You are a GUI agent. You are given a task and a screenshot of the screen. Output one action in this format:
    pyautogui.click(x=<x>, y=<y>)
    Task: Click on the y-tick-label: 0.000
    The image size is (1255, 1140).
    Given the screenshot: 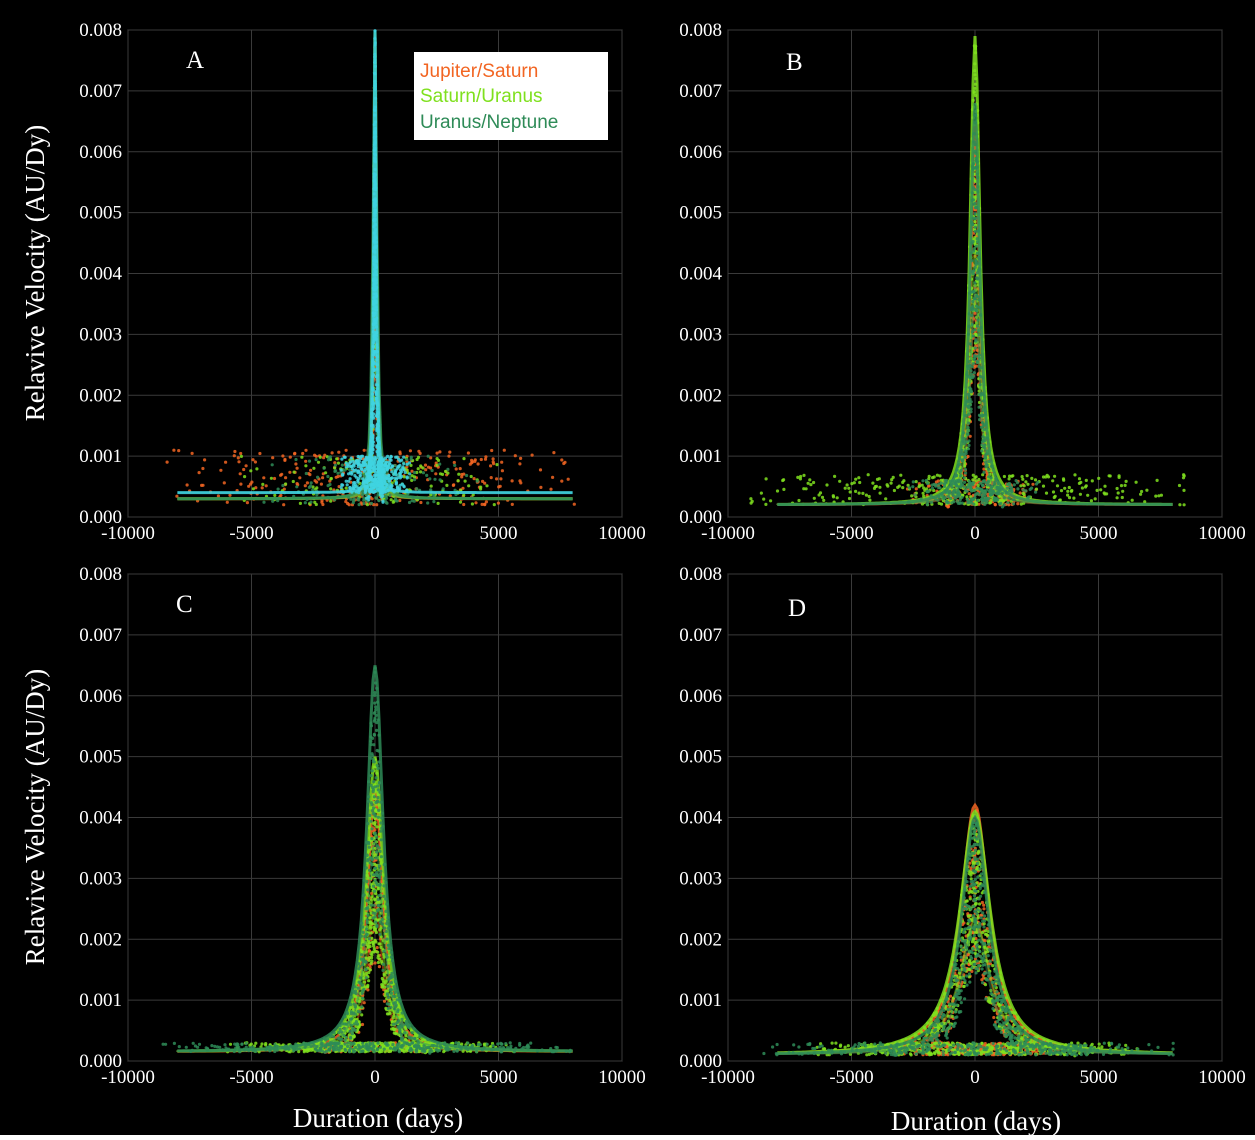 What is the action you would take?
    pyautogui.click(x=100, y=517)
    